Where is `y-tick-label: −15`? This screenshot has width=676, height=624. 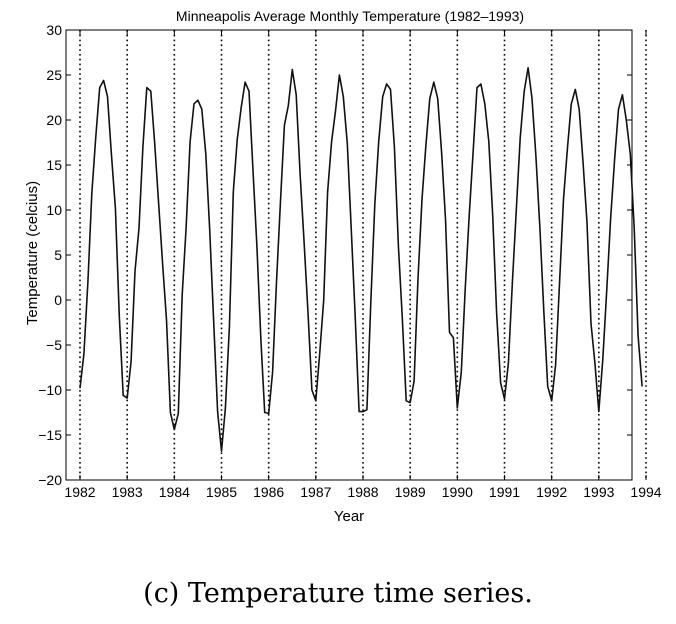
y-tick-label: −15 is located at coordinates (50, 435).